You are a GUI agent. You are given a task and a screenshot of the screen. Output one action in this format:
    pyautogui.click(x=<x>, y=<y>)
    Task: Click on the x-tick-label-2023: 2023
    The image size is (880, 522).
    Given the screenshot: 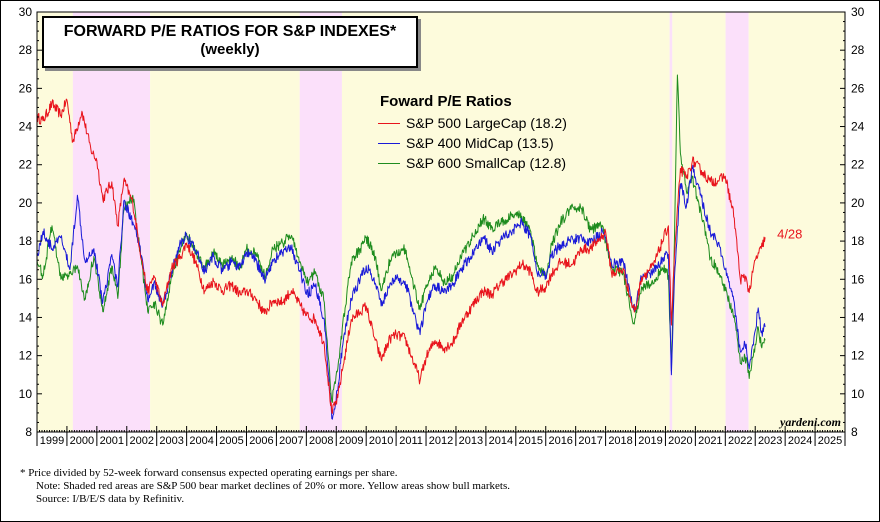 What is the action you would take?
    pyautogui.click(x=770, y=441)
    